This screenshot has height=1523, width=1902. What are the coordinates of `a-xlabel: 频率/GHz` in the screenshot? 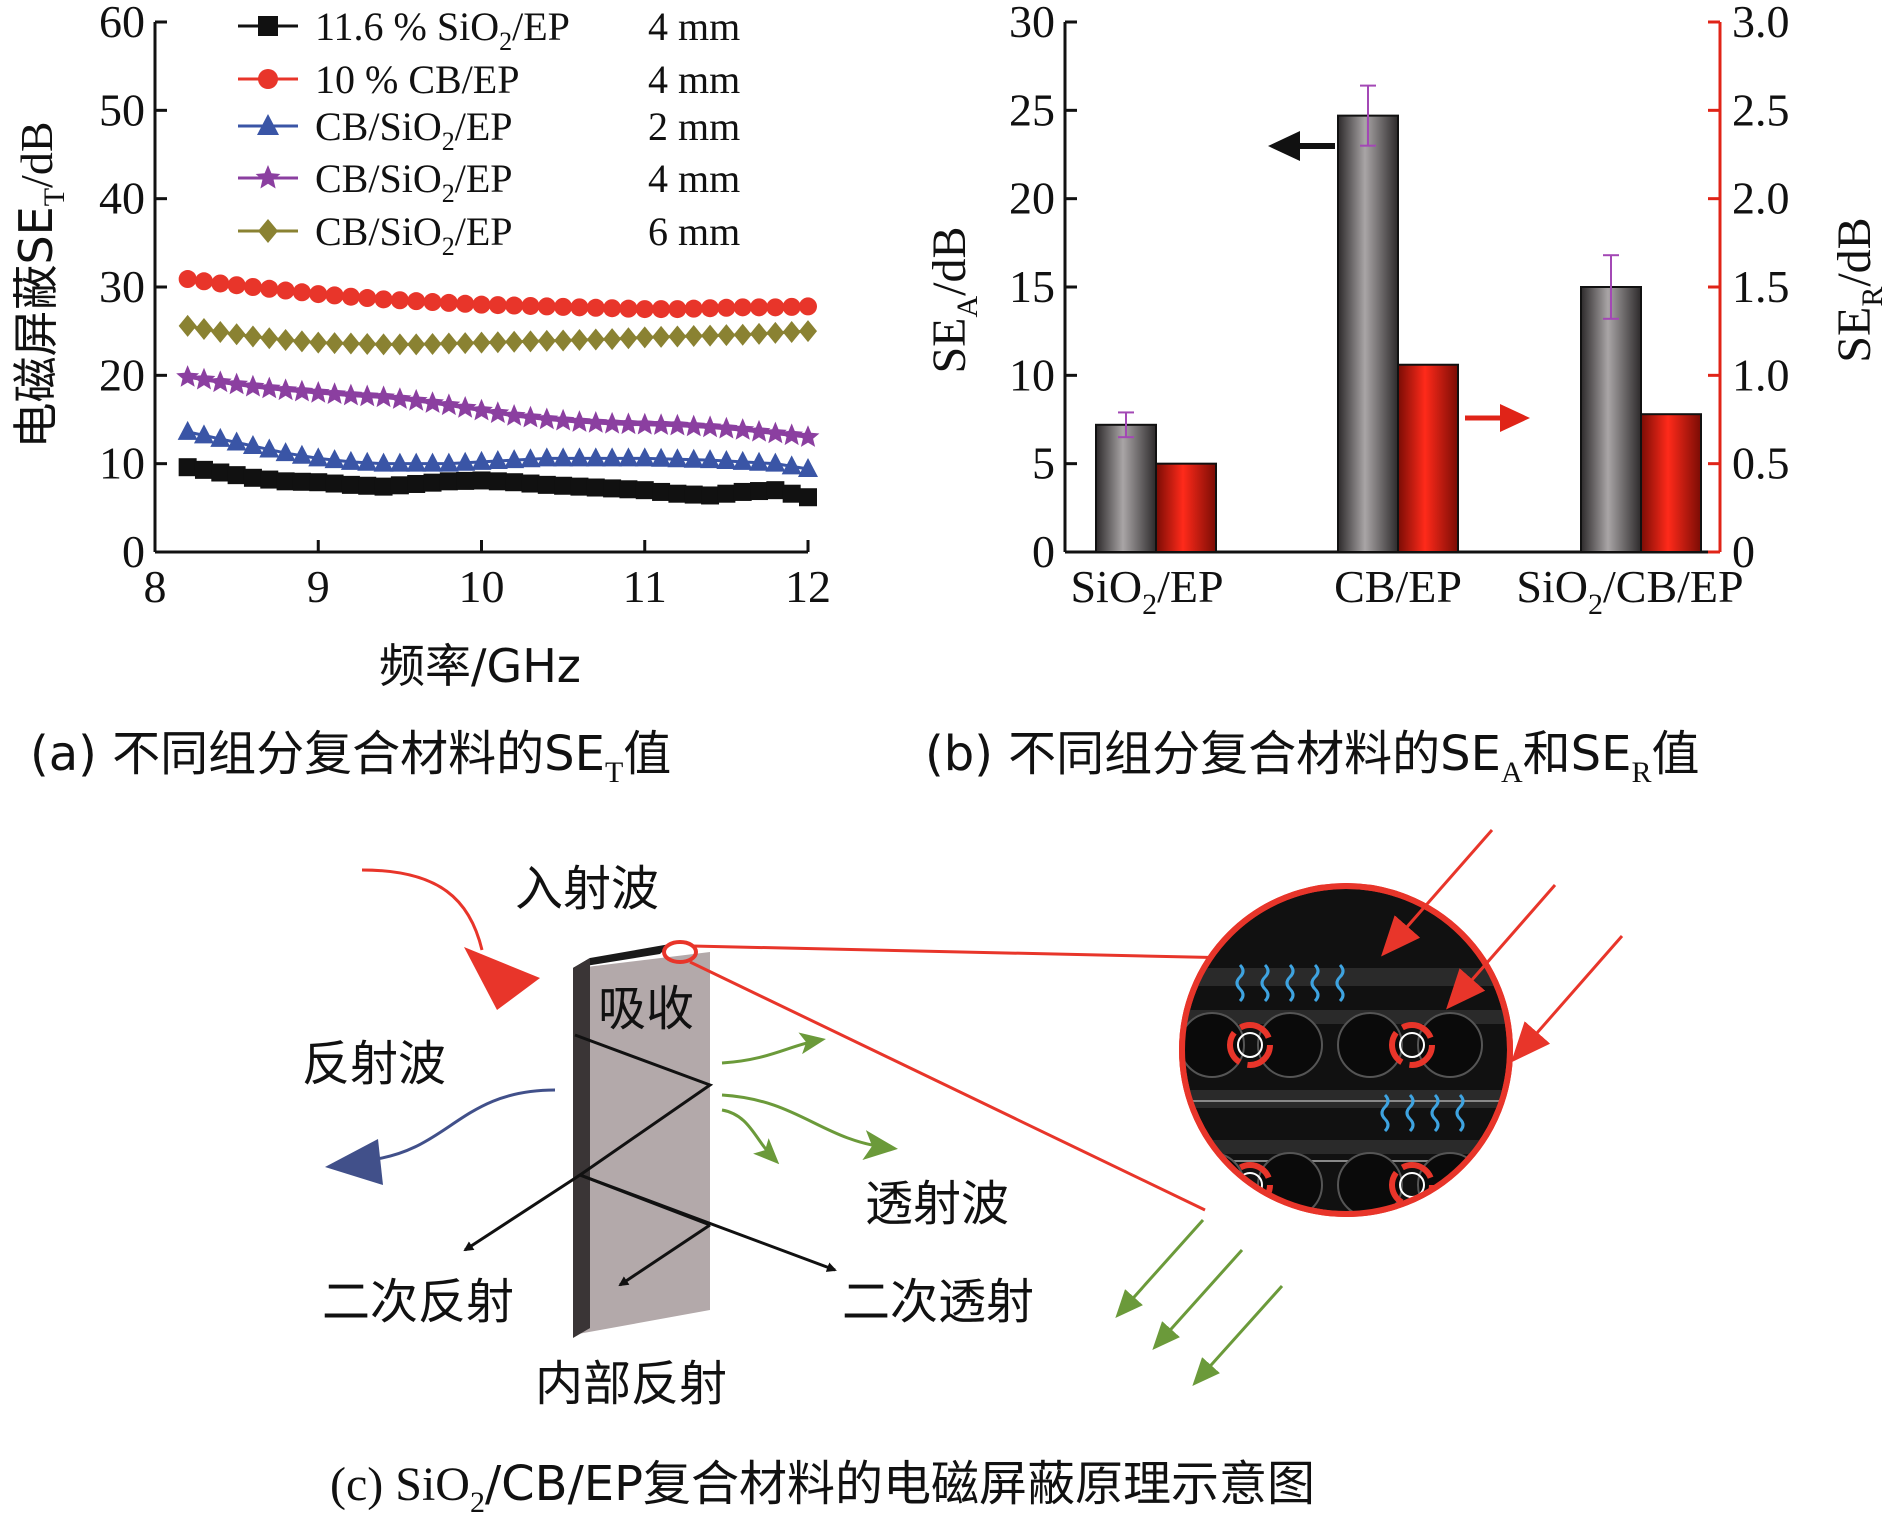 It's located at (480, 666).